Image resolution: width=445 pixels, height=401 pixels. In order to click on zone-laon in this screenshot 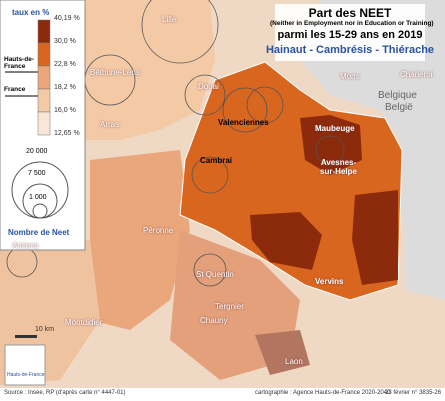, I will do `click(282, 352)`.